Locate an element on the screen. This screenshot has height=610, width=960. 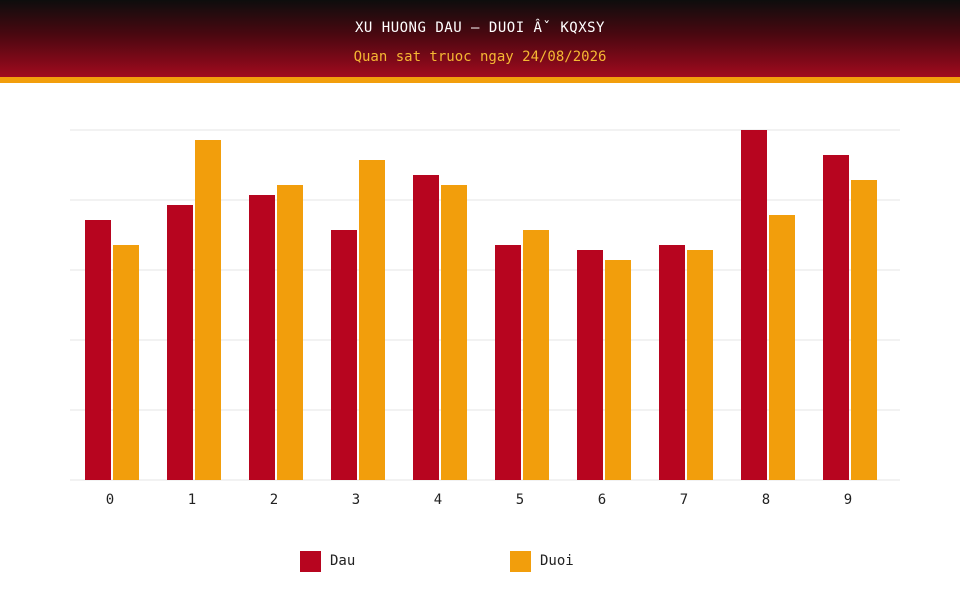
legend-label-duoi: Duoi is located at coordinates (557, 561).